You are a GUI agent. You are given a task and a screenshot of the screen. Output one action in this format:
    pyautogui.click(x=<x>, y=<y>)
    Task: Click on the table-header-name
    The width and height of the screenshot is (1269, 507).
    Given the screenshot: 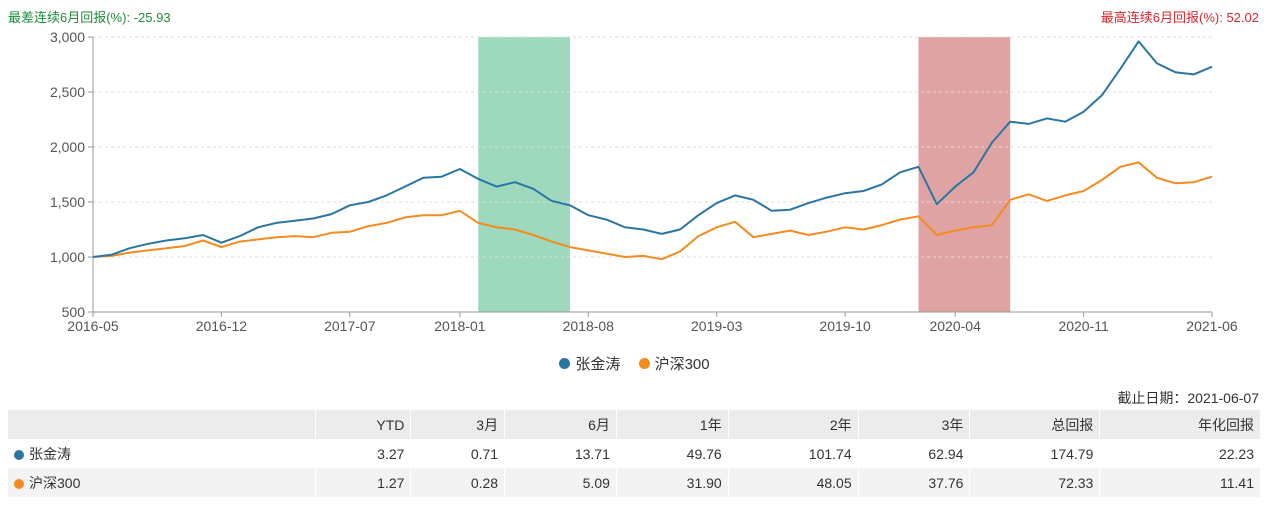 What is the action you would take?
    pyautogui.click(x=162, y=424)
    